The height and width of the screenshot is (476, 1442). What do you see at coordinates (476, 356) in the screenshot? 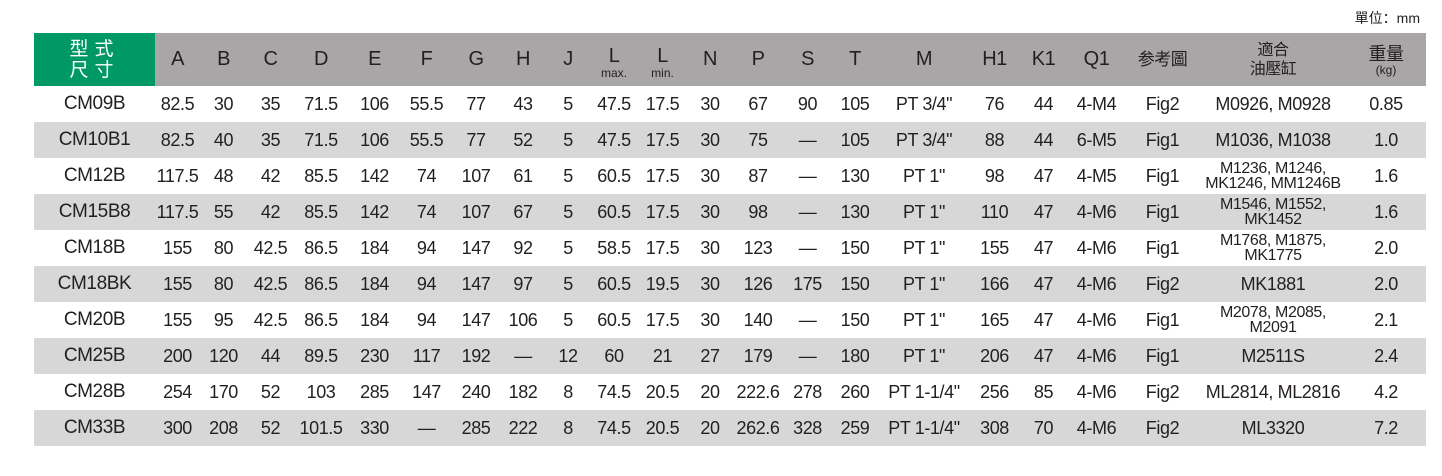
I see `table-cell: 192` at bounding box center [476, 356].